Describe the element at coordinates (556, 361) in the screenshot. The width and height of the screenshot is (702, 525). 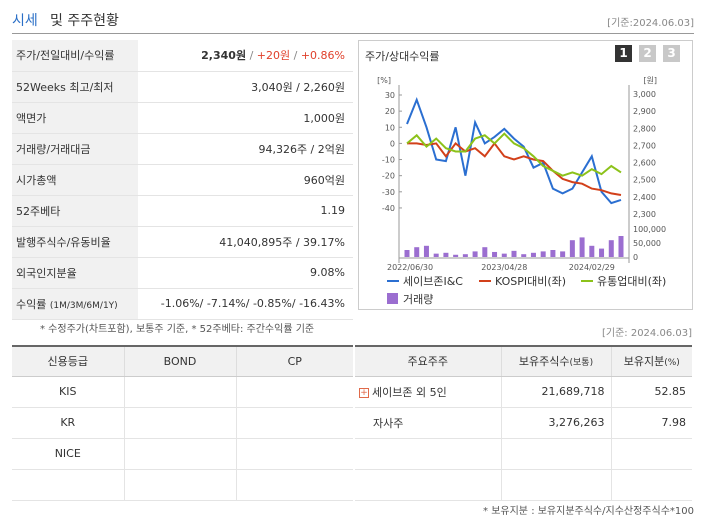
I see `col-header: 보유주식수(보통)` at that location.